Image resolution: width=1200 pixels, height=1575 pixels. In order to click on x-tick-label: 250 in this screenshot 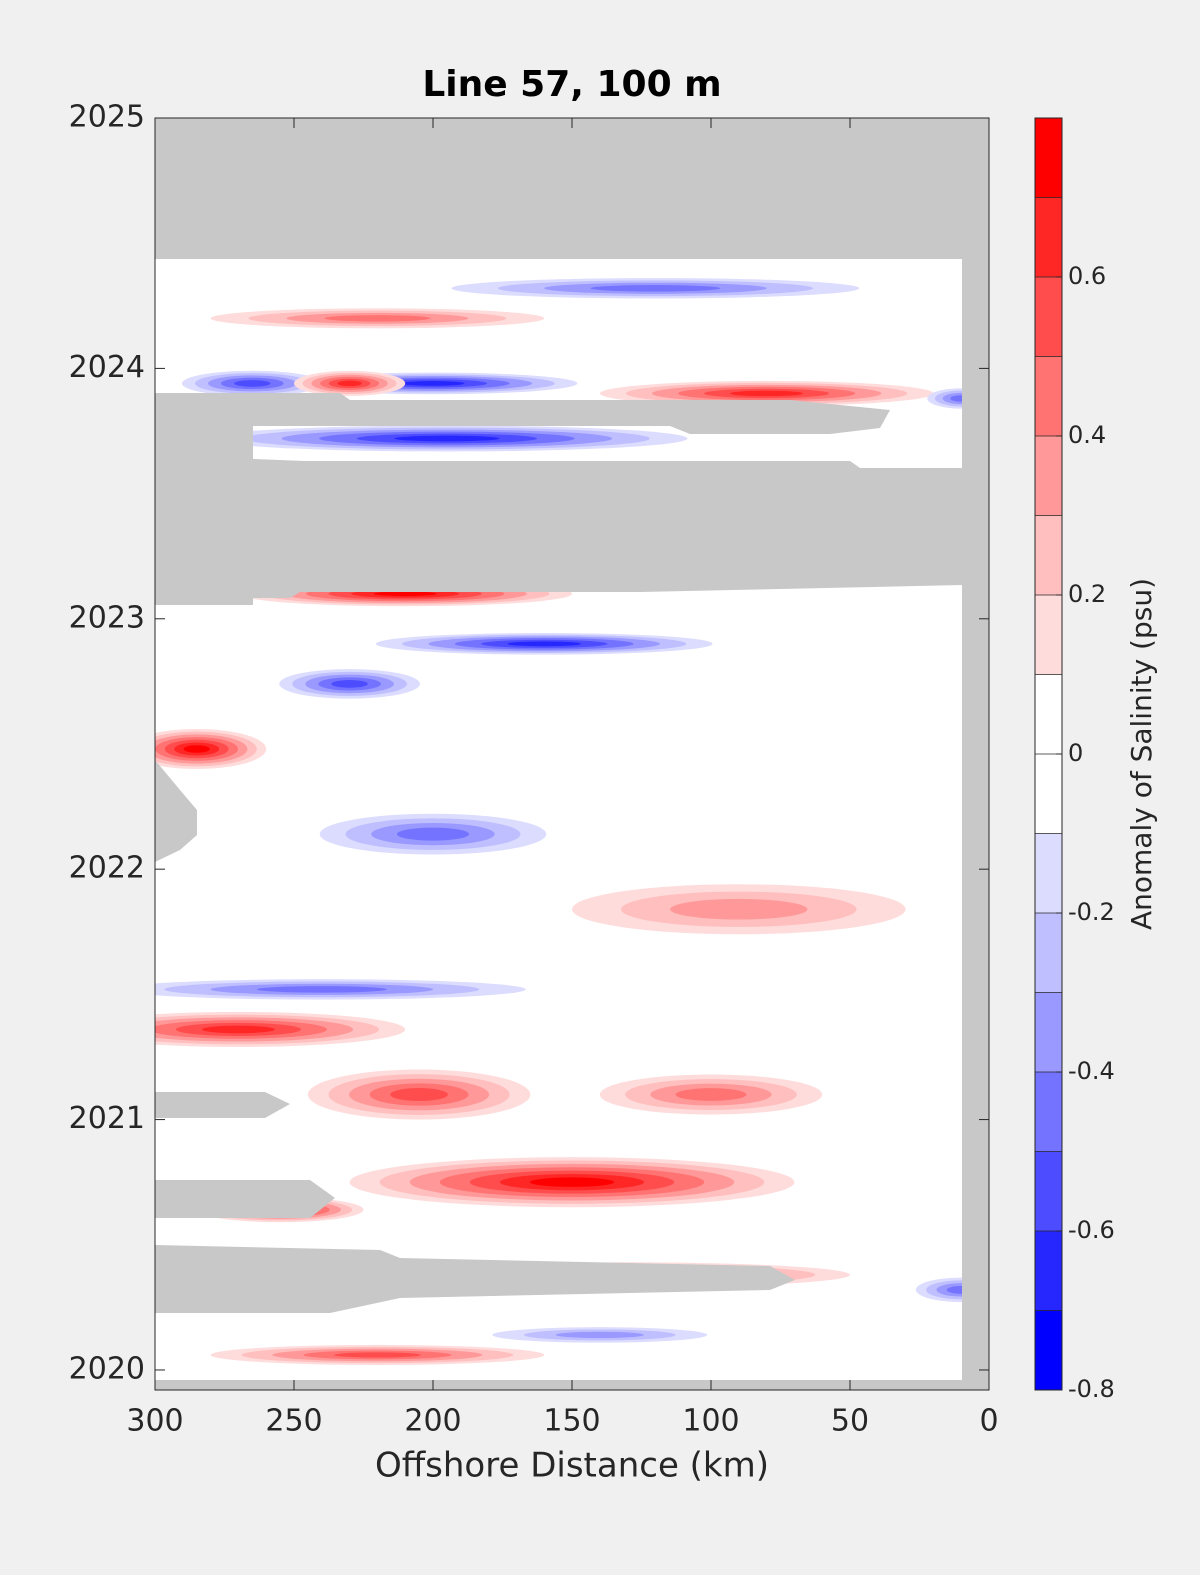, I will do `click(293, 1421)`.